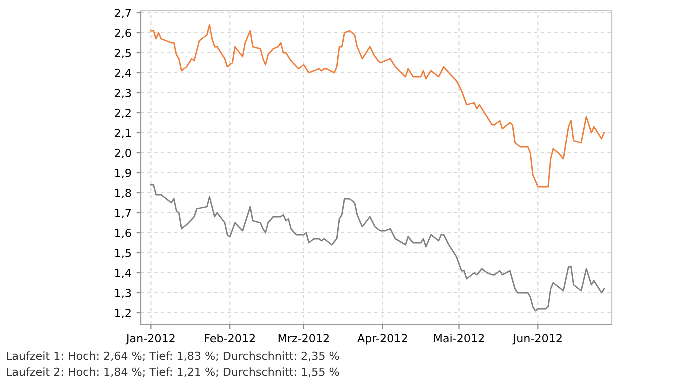 The image size is (687, 388). I want to click on y-tick-label: 2,4, so click(123, 73).